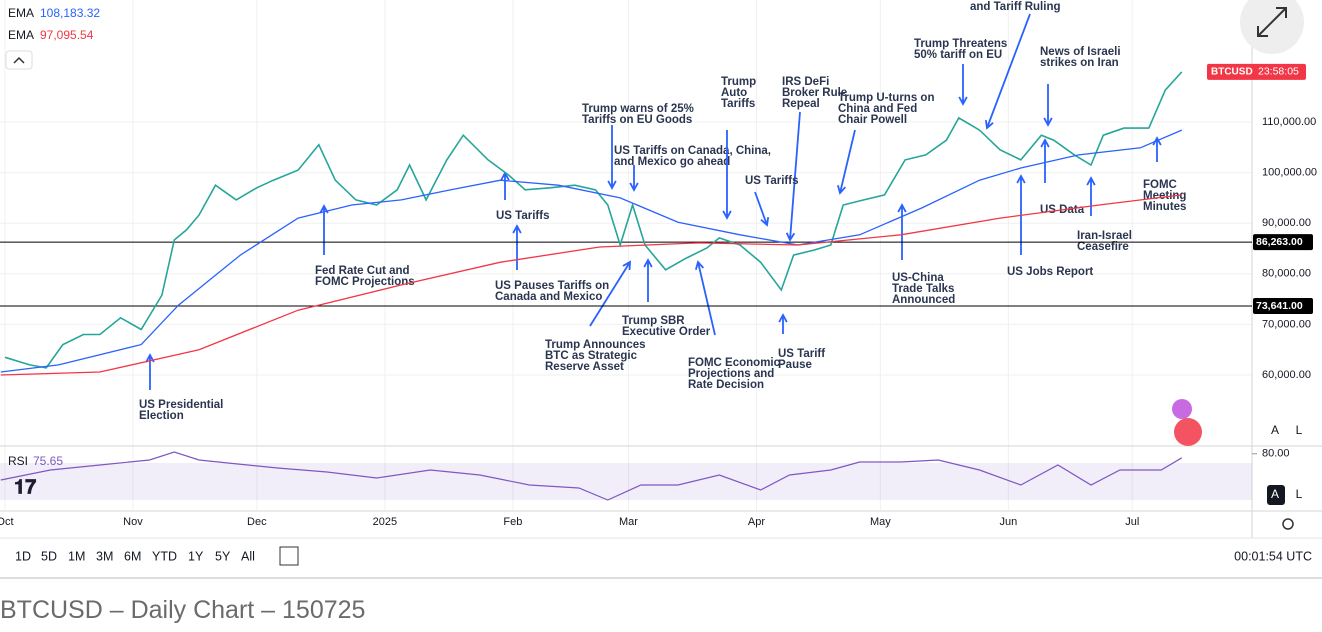 Image resolution: width=1322 pixels, height=632 pixels. What do you see at coordinates (25, 487) in the screenshot?
I see `tv-logo: 𝟏𝟕` at bounding box center [25, 487].